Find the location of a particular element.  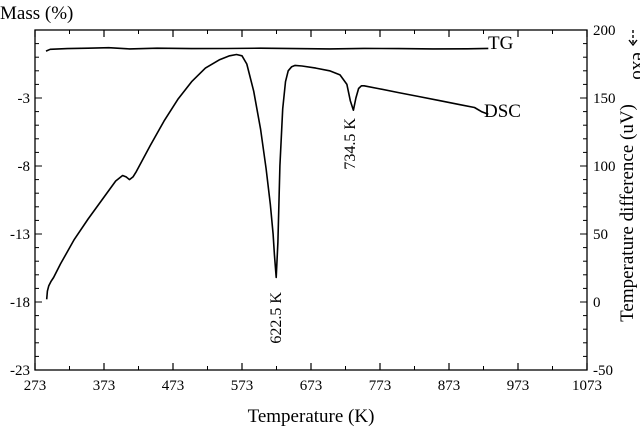

y-right-axis-title: Temperature difference (uV) is located at coordinates (627, 213).